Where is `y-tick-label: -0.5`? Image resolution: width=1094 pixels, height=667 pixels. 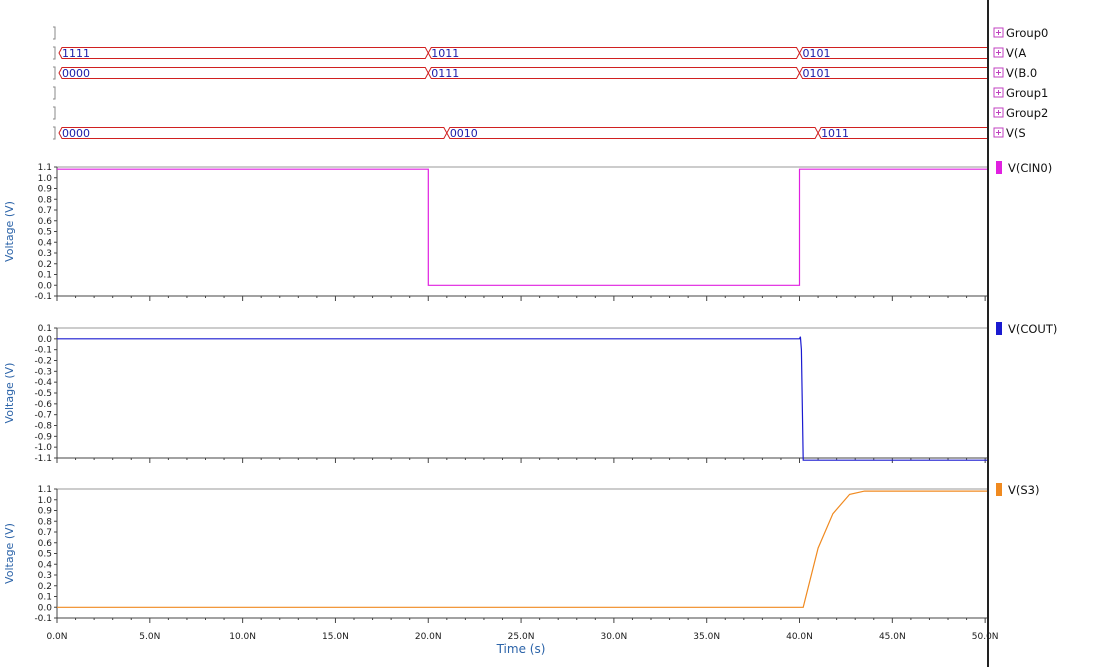 y-tick-label: -0.5 is located at coordinates (43, 394).